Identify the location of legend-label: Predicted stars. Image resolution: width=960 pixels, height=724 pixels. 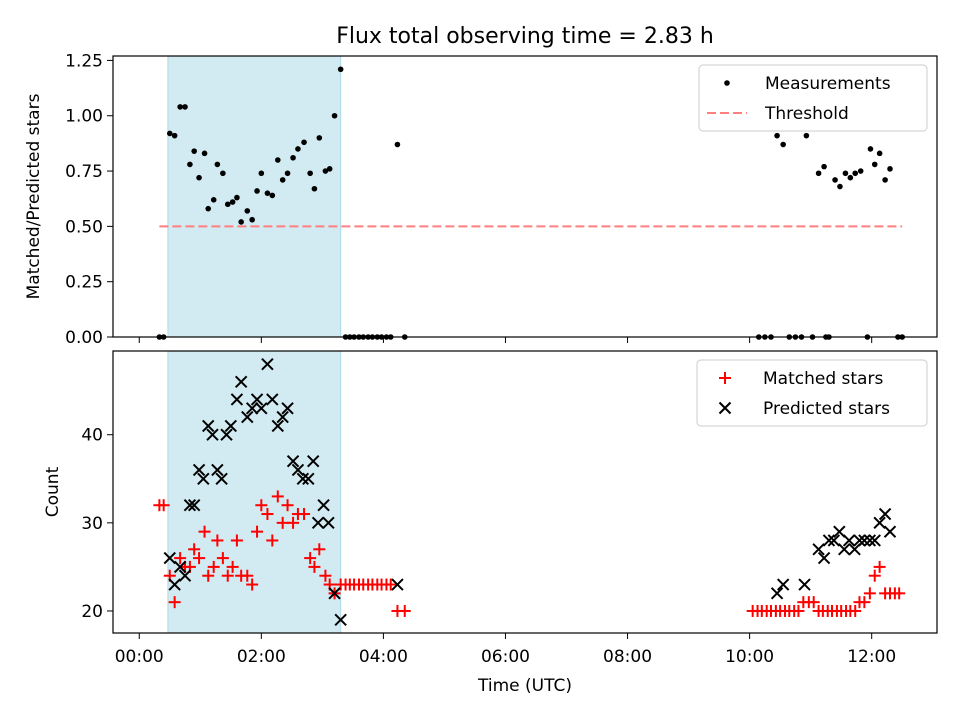
(826, 409).